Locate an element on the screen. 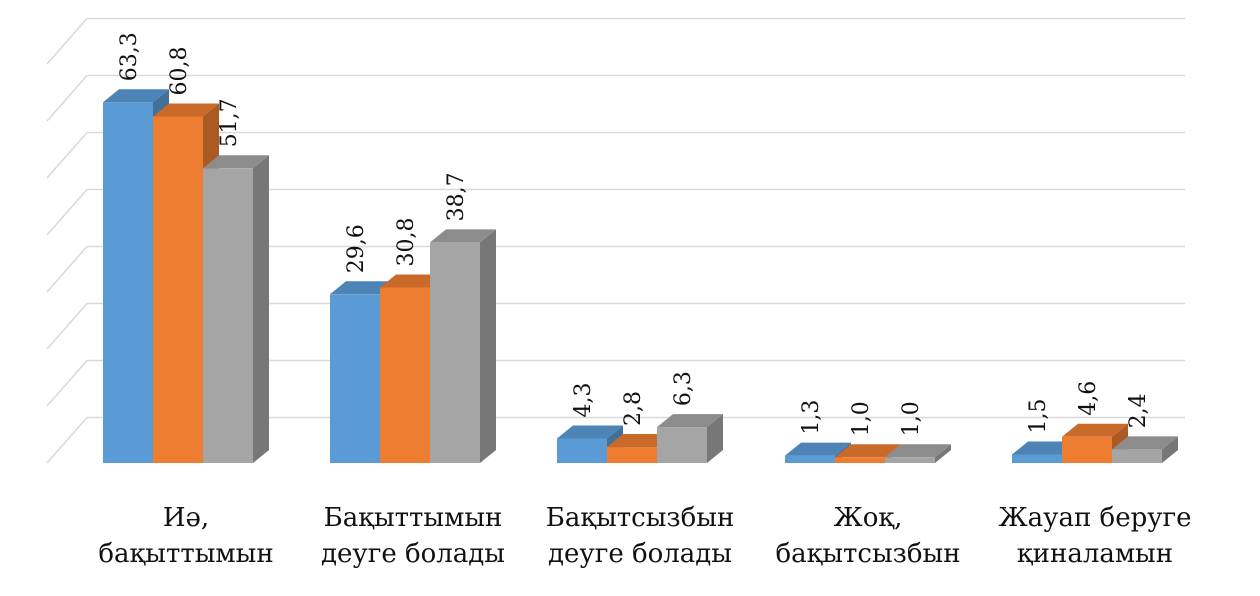 This screenshot has height=596, width=1260. category-label: Иә, бақыттымын is located at coordinates (186, 536).